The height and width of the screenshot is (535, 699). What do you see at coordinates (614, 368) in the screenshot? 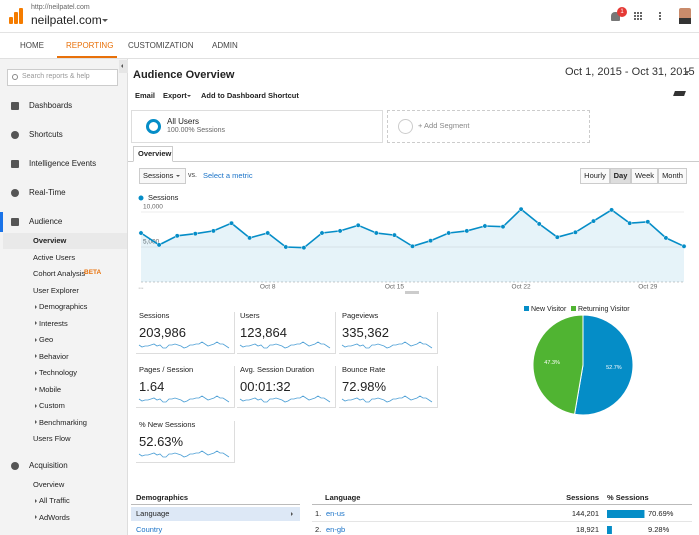
I see `pie-label: 52.7%` at bounding box center [614, 368].